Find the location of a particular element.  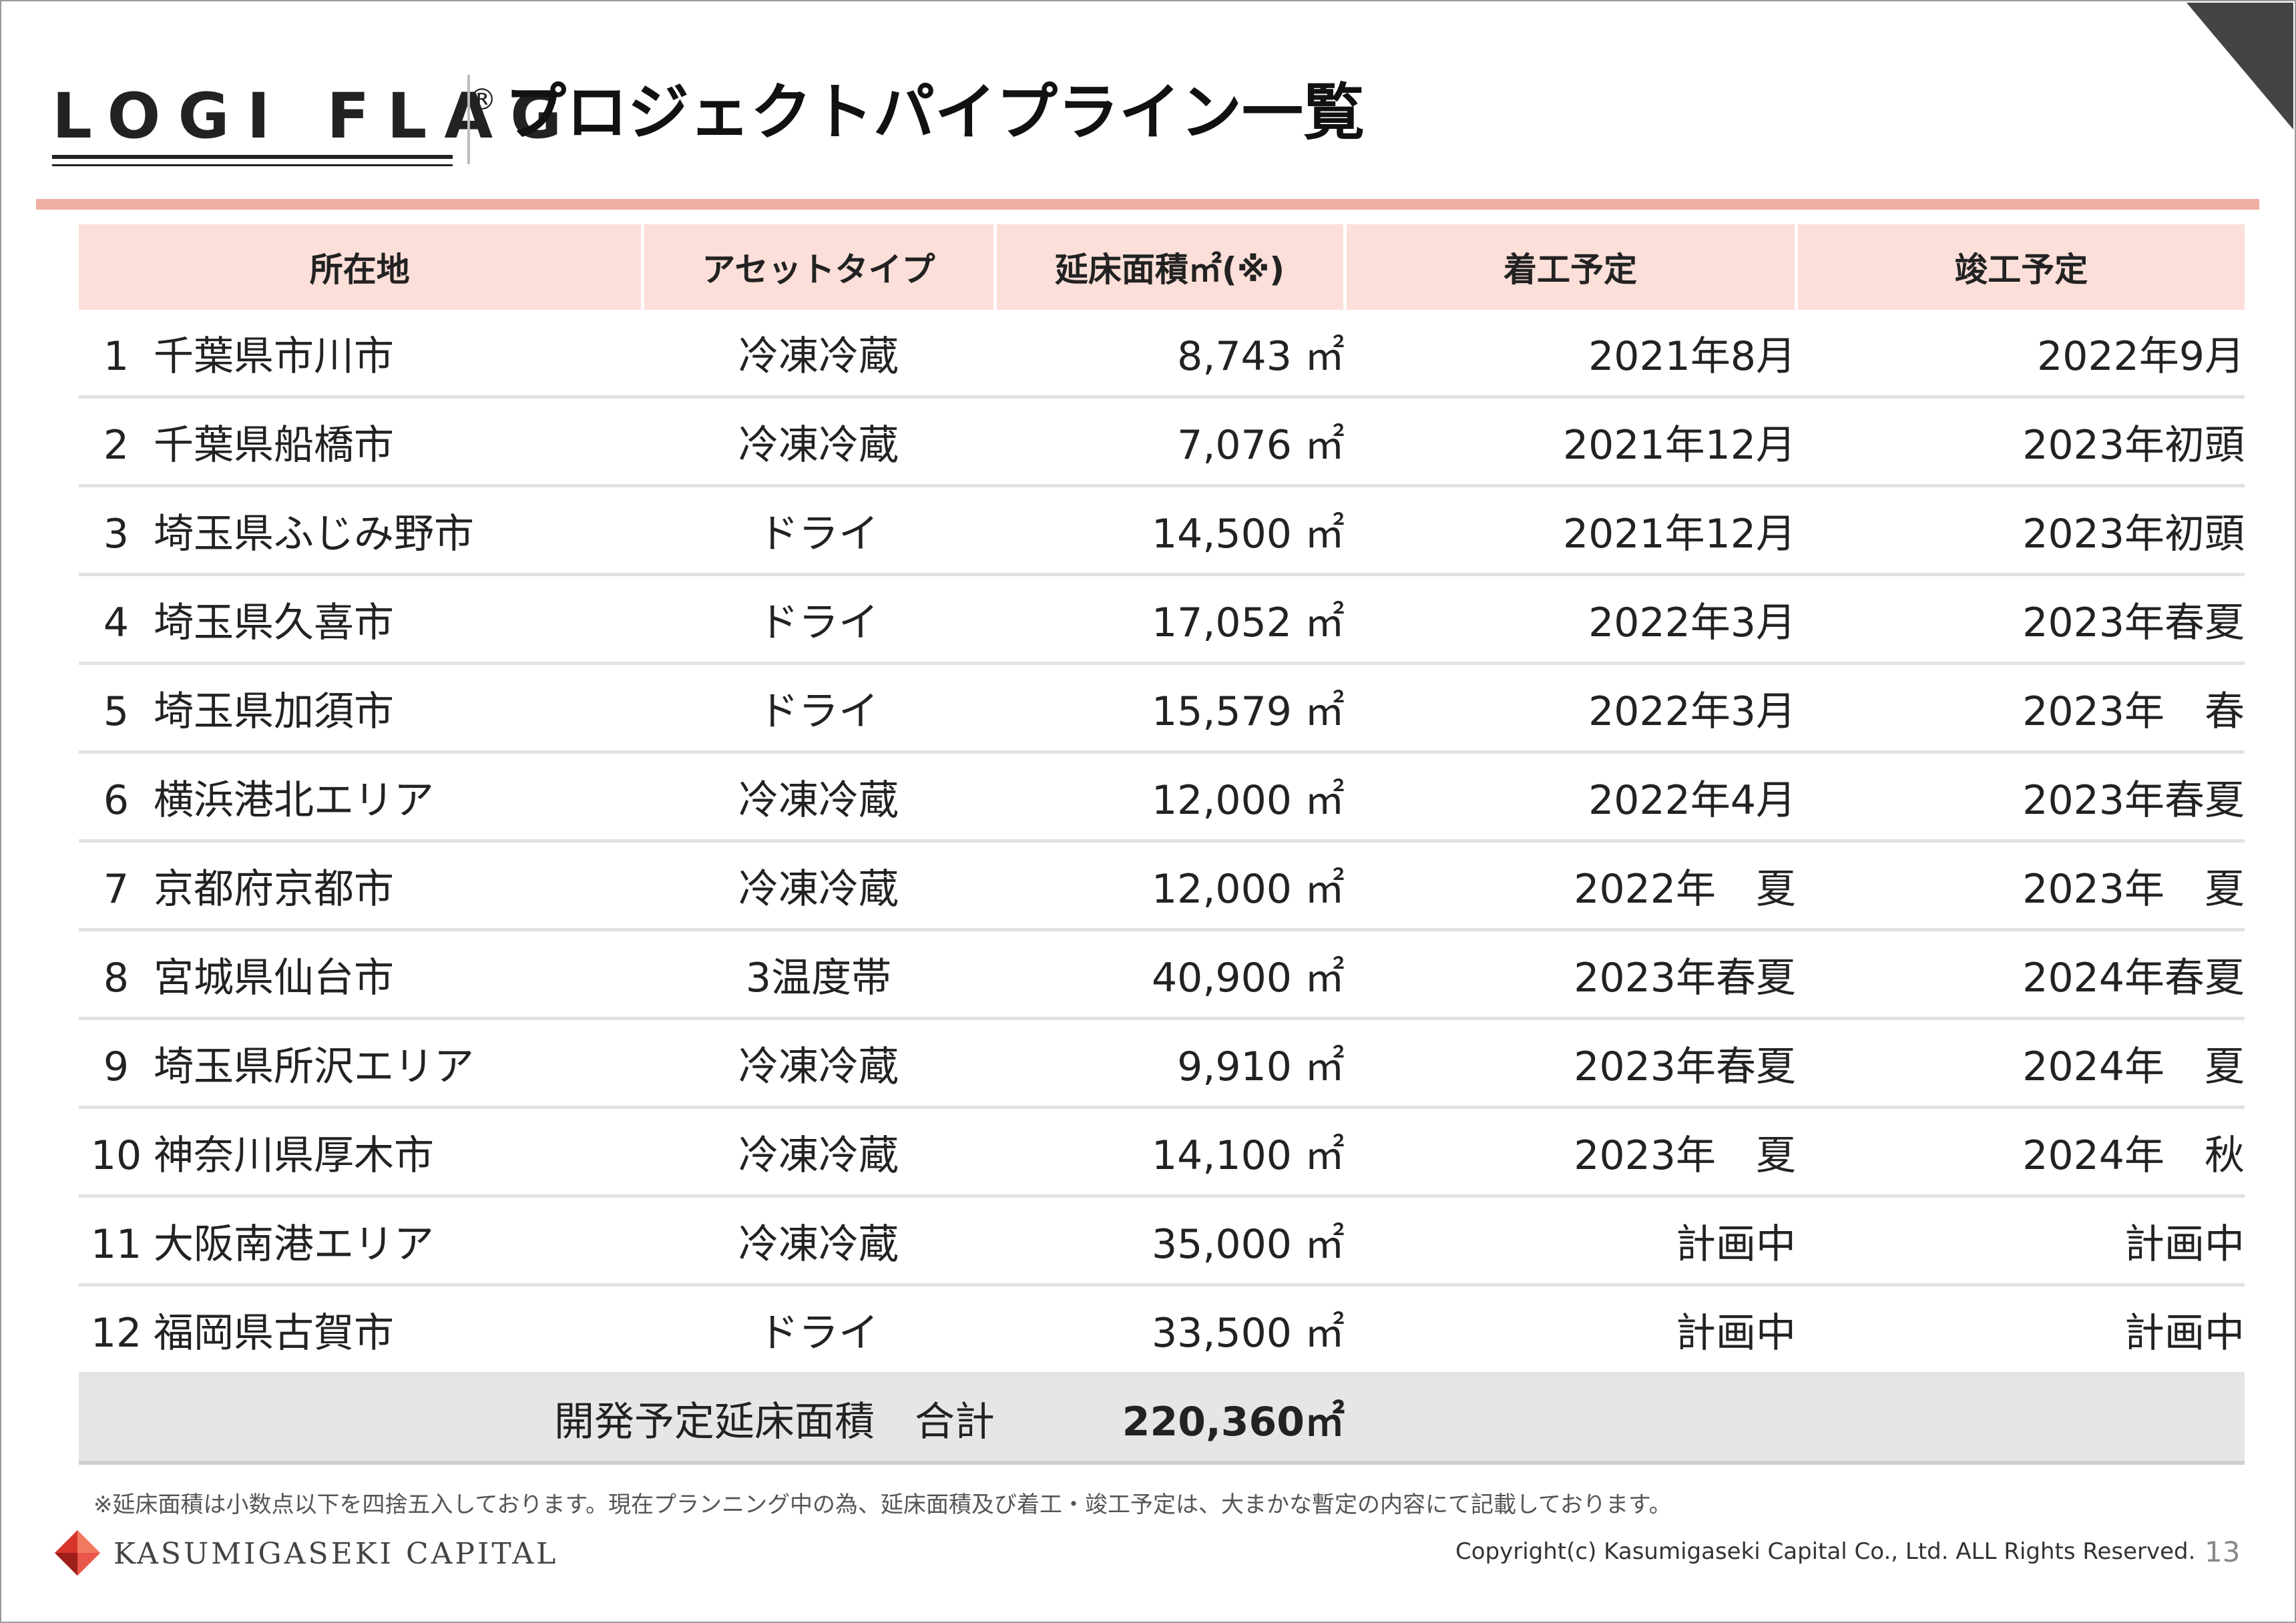

table-row: 2 千葉県船橋市 冷凍冷蔵 7,076 ㎡ 2021年12月 2023年初頭 is located at coordinates (1162, 442).